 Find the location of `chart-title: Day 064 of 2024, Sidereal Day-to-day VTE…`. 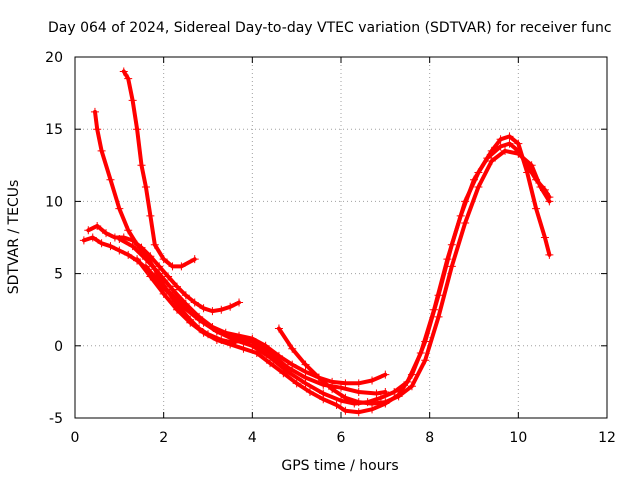

chart-title: Day 064 of 2024, Sidereal Day-to-day VTE… is located at coordinates (330, 28).